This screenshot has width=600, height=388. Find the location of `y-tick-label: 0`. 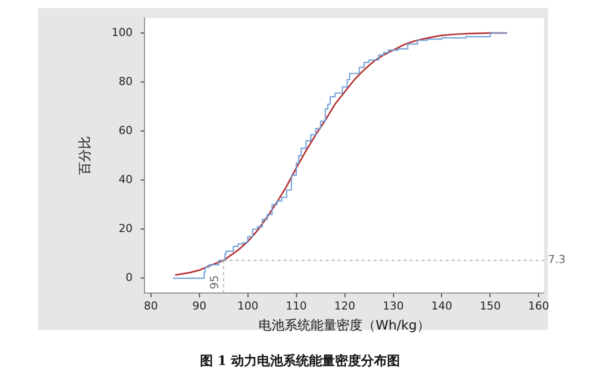

y-tick-label: 0 is located at coordinates (129, 277).